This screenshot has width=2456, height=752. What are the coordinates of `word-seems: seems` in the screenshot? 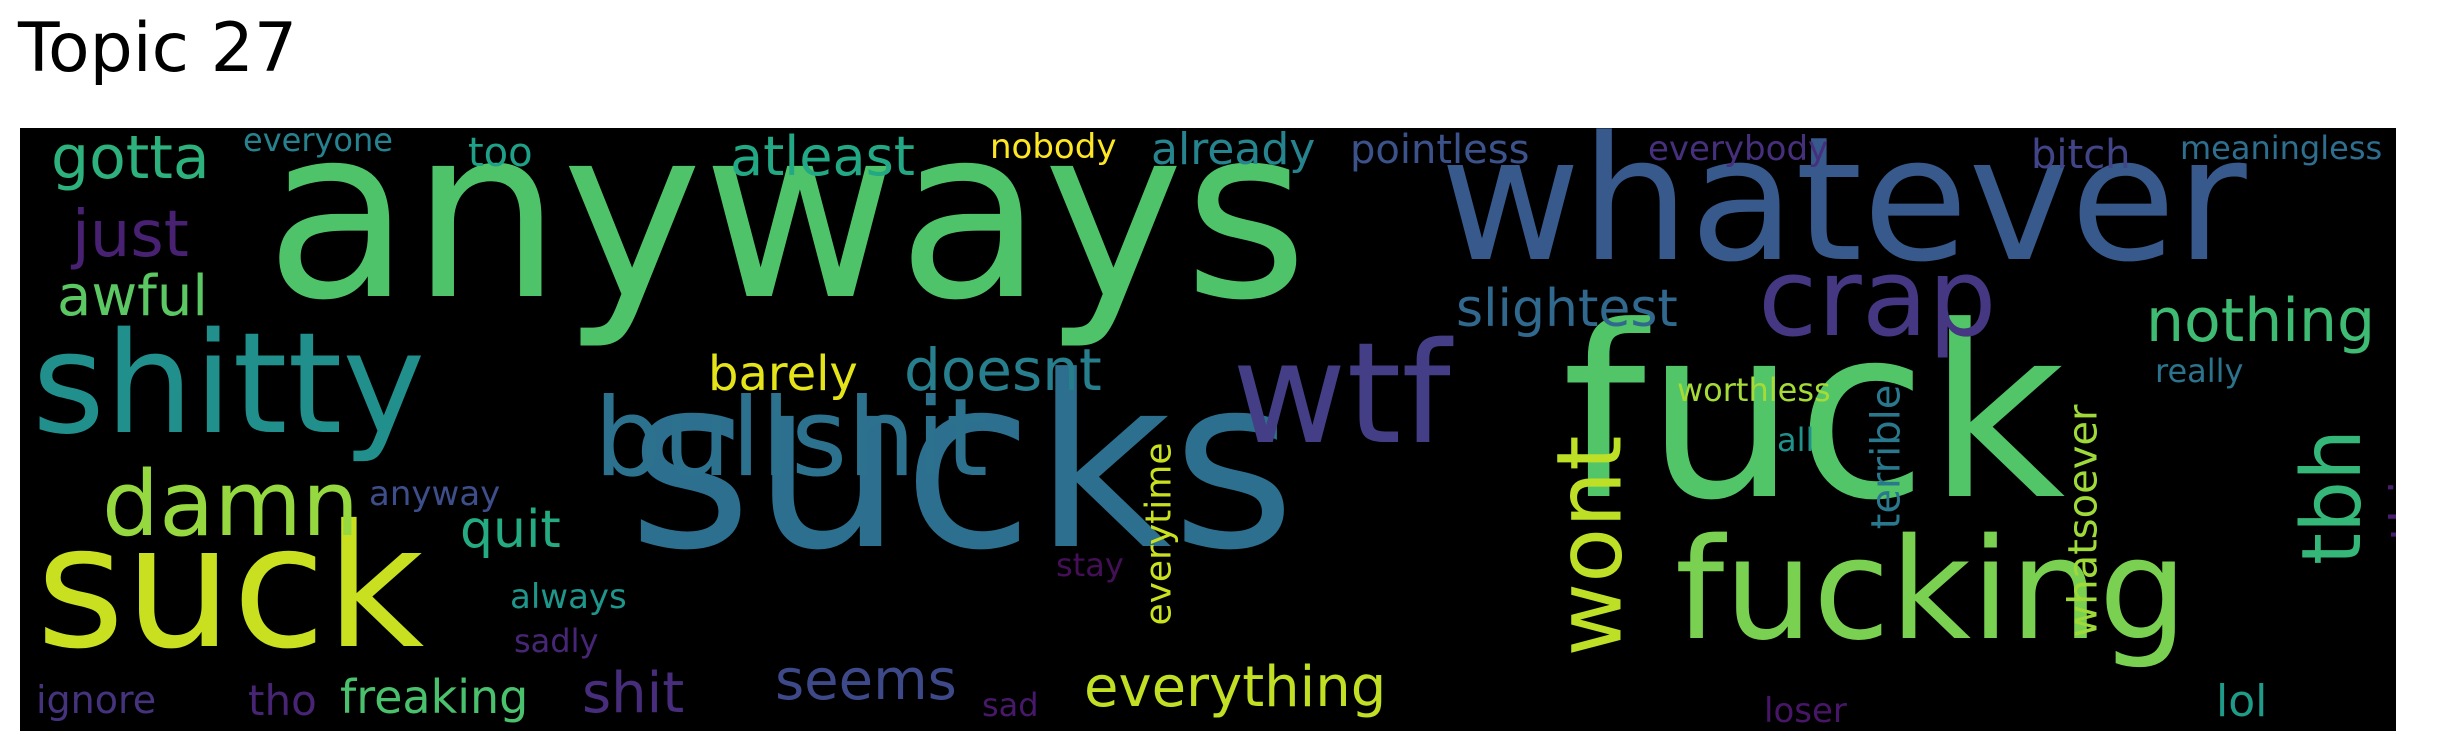 It's located at (866, 680).